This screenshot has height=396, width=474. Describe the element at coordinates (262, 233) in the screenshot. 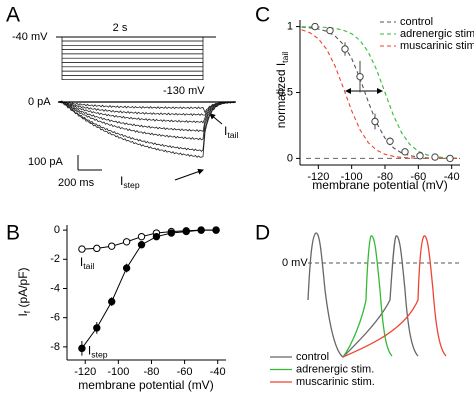

I see `panel-letter: D` at that location.